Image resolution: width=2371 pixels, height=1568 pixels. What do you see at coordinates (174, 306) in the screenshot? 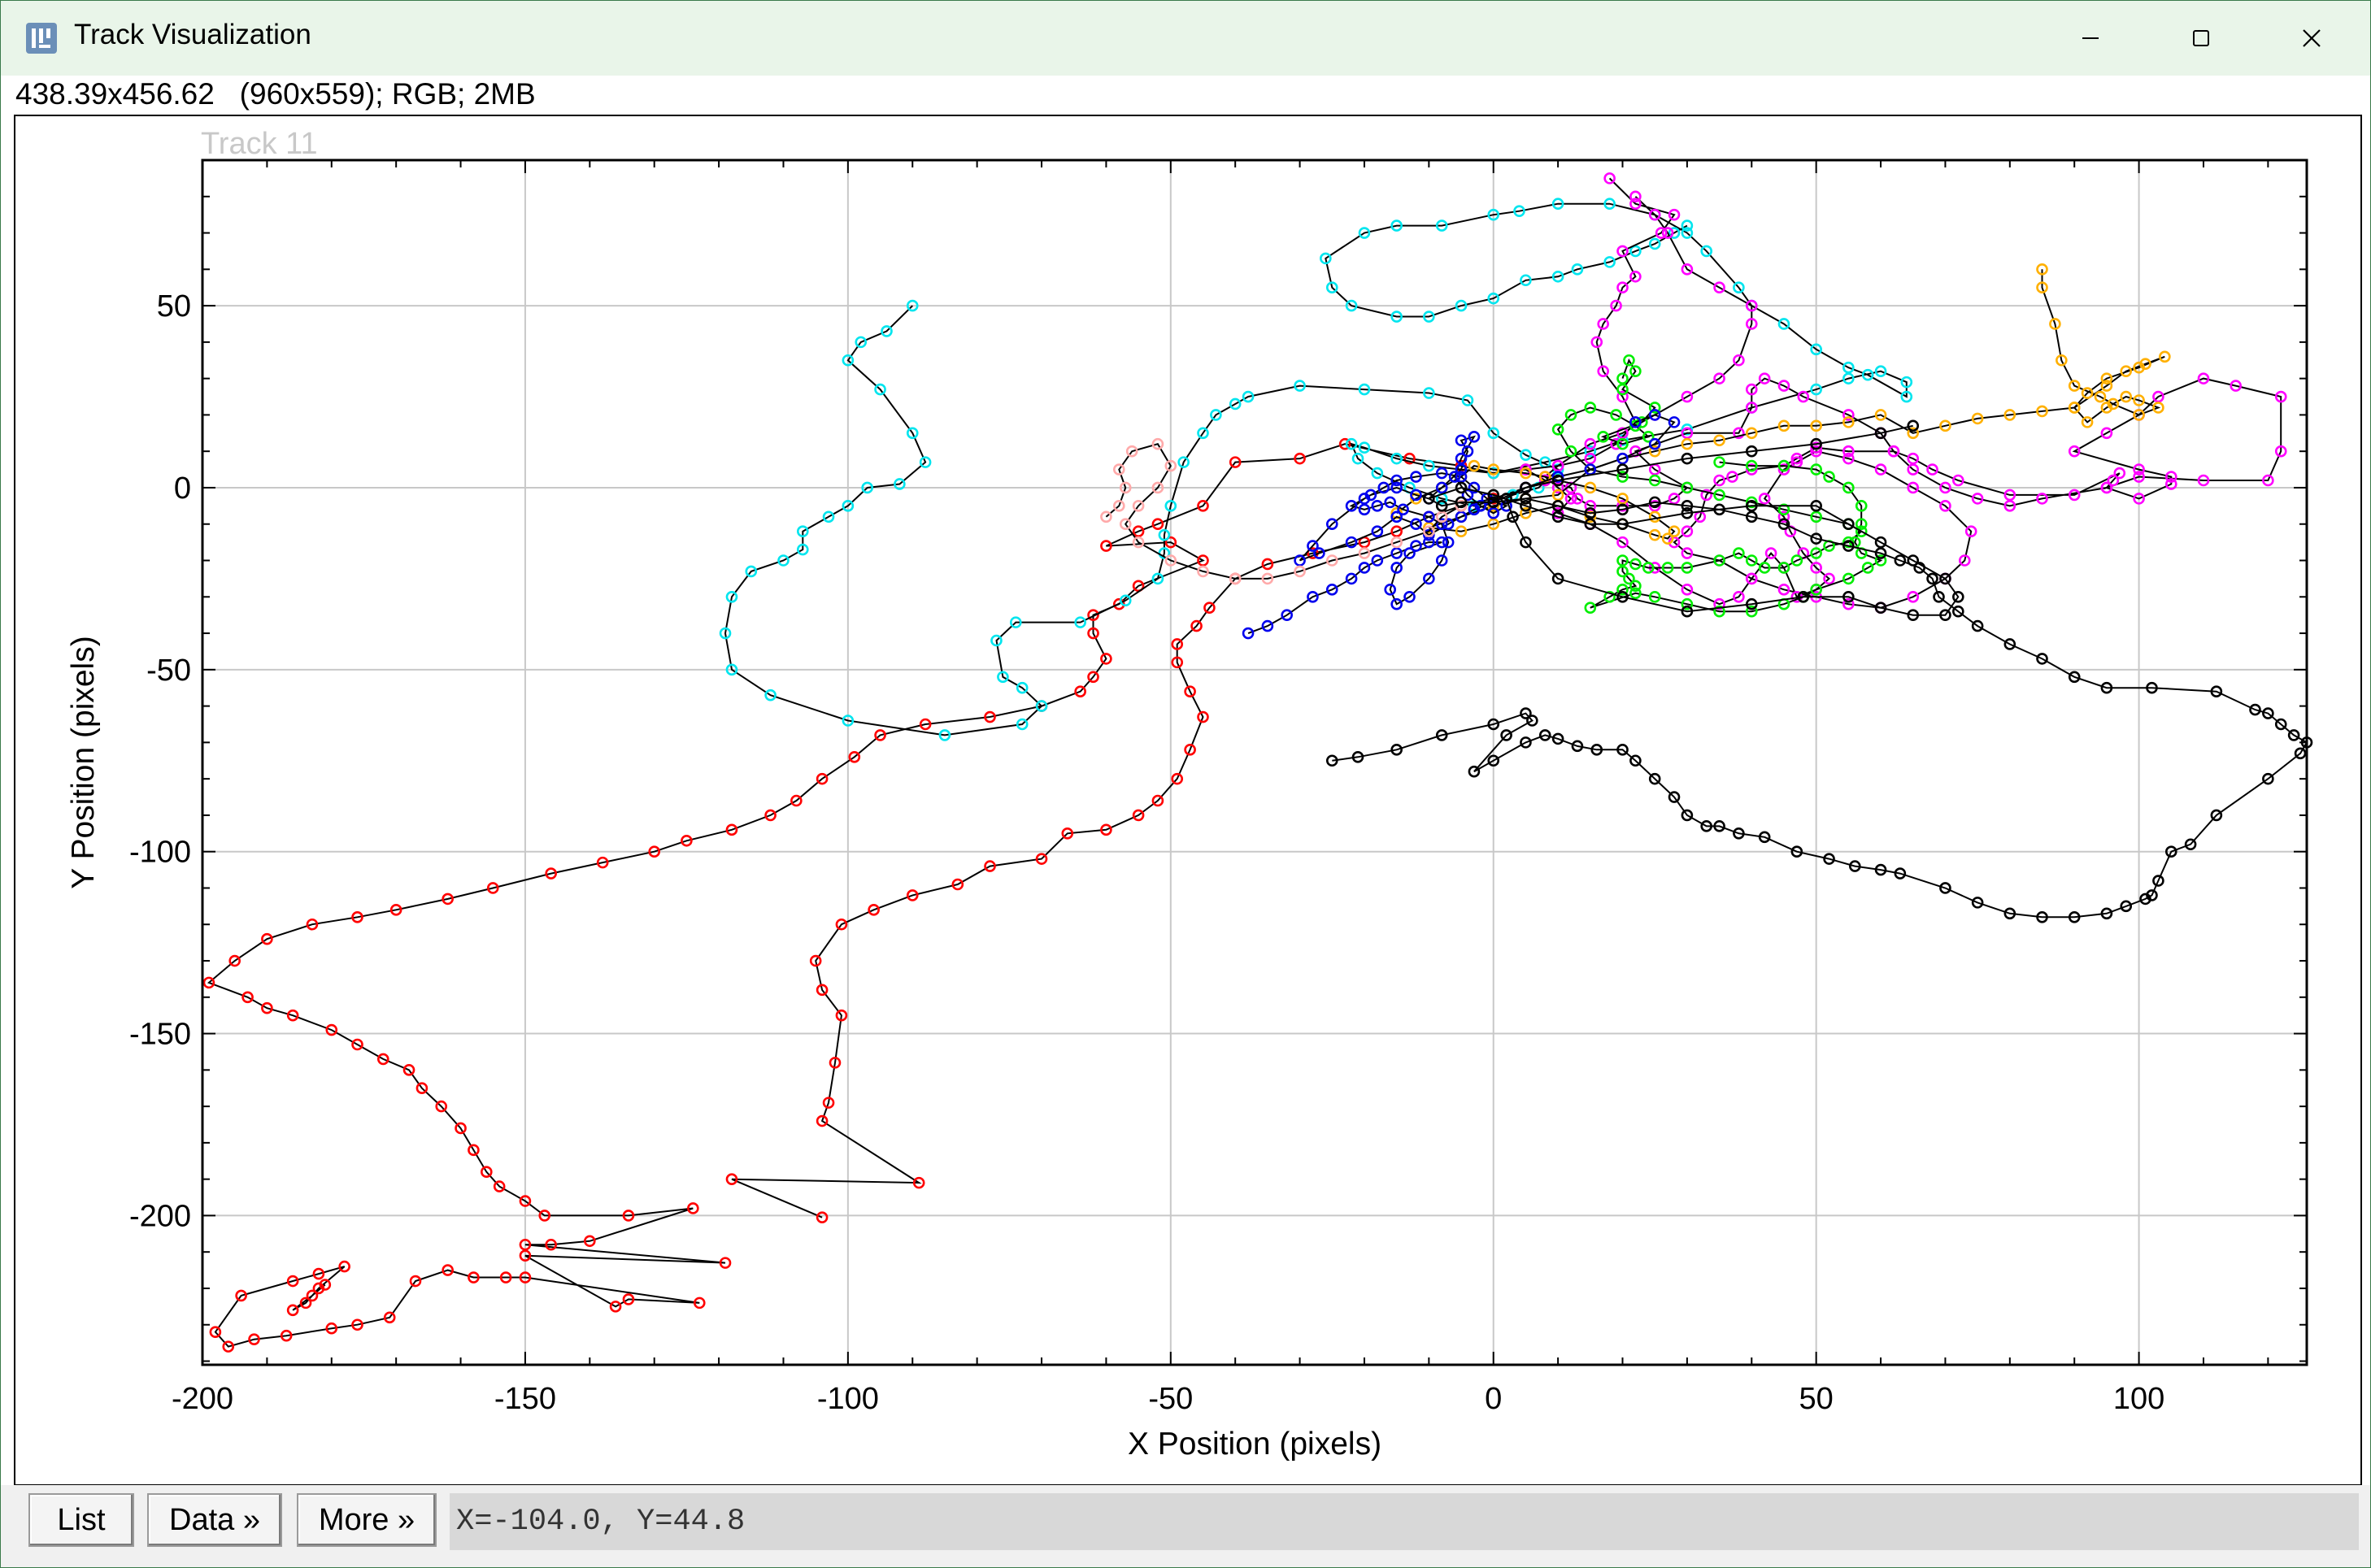
I see `y-tick-label: 50` at bounding box center [174, 306].